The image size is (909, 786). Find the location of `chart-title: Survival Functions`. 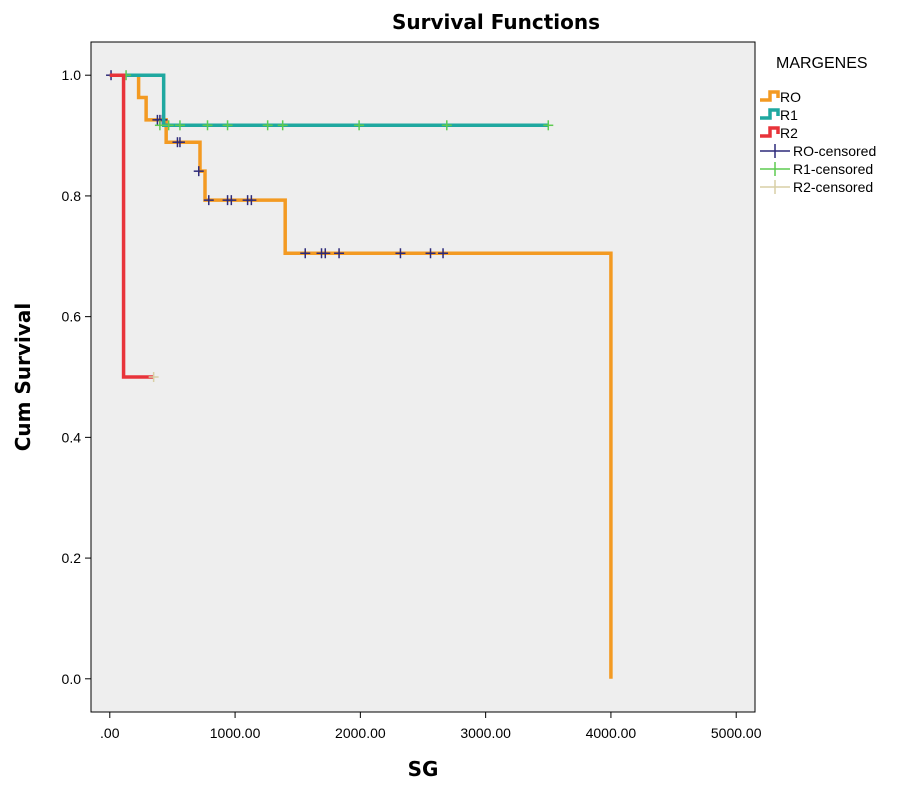

chart-title: Survival Functions is located at coordinates (496, 22).